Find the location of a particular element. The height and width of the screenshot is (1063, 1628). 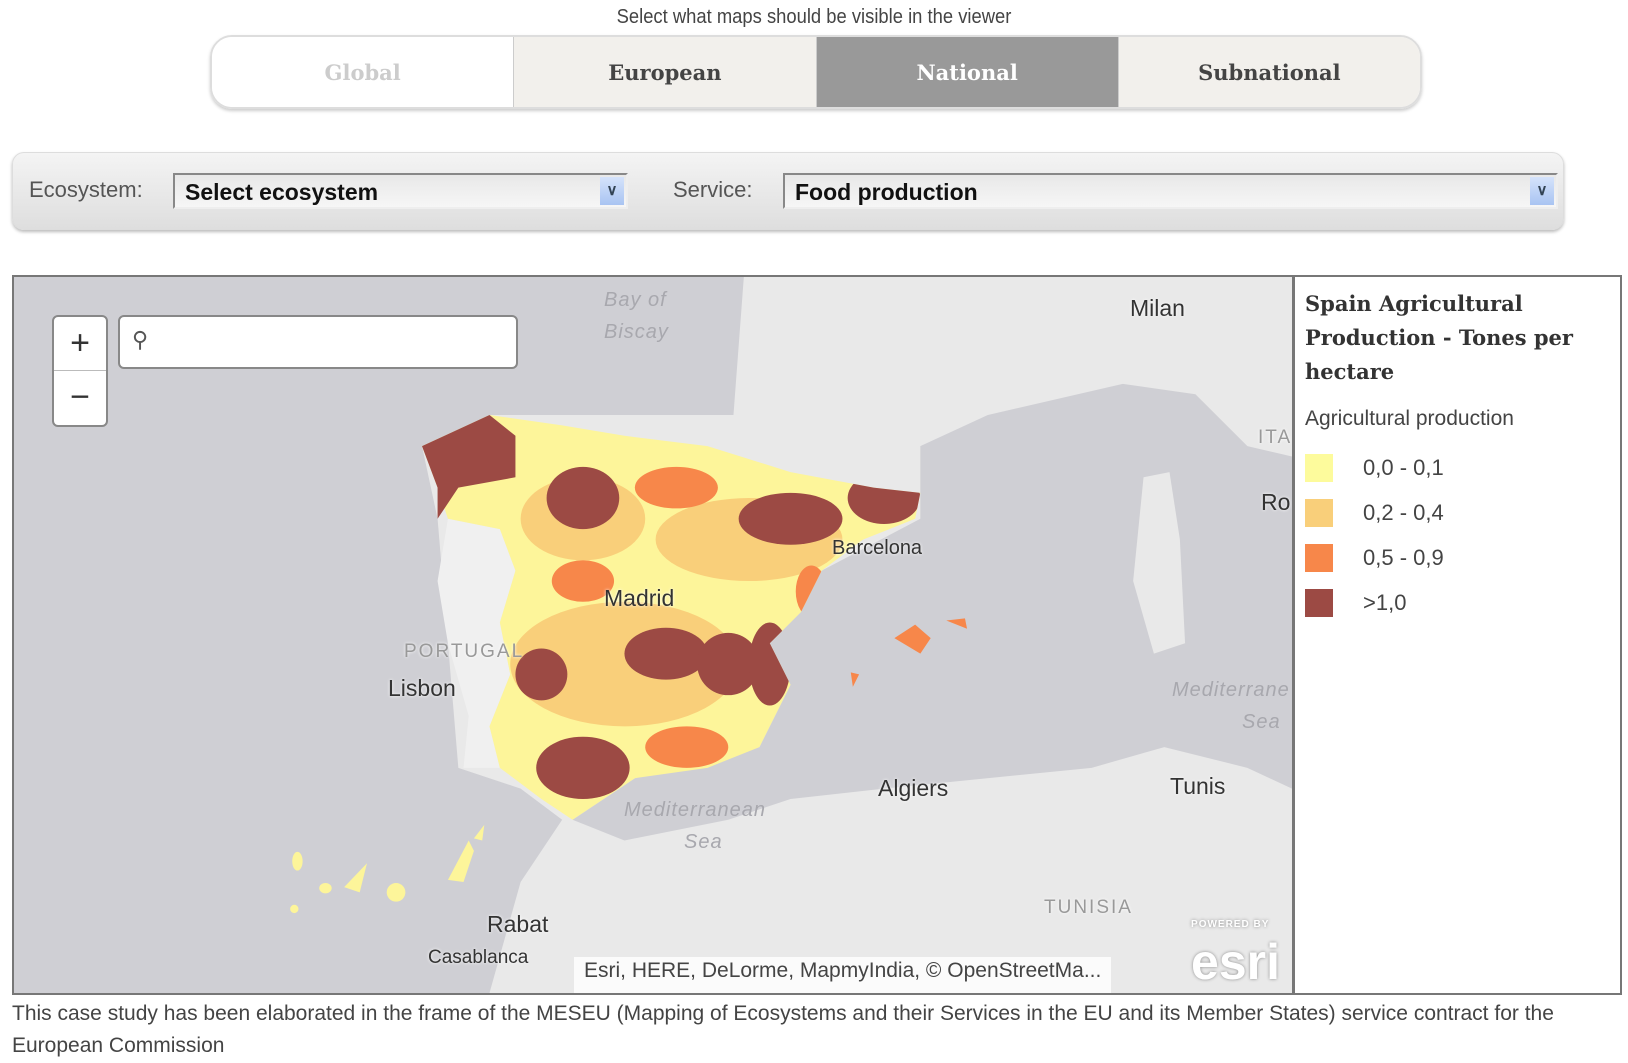

zoom-in-button: + is located at coordinates (80, 344).